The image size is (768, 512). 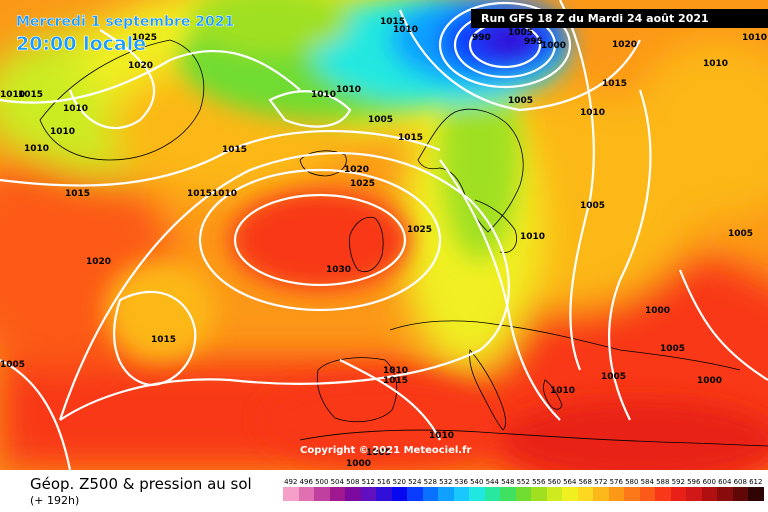 I want to click on field-low-core, so click(x=510, y=40).